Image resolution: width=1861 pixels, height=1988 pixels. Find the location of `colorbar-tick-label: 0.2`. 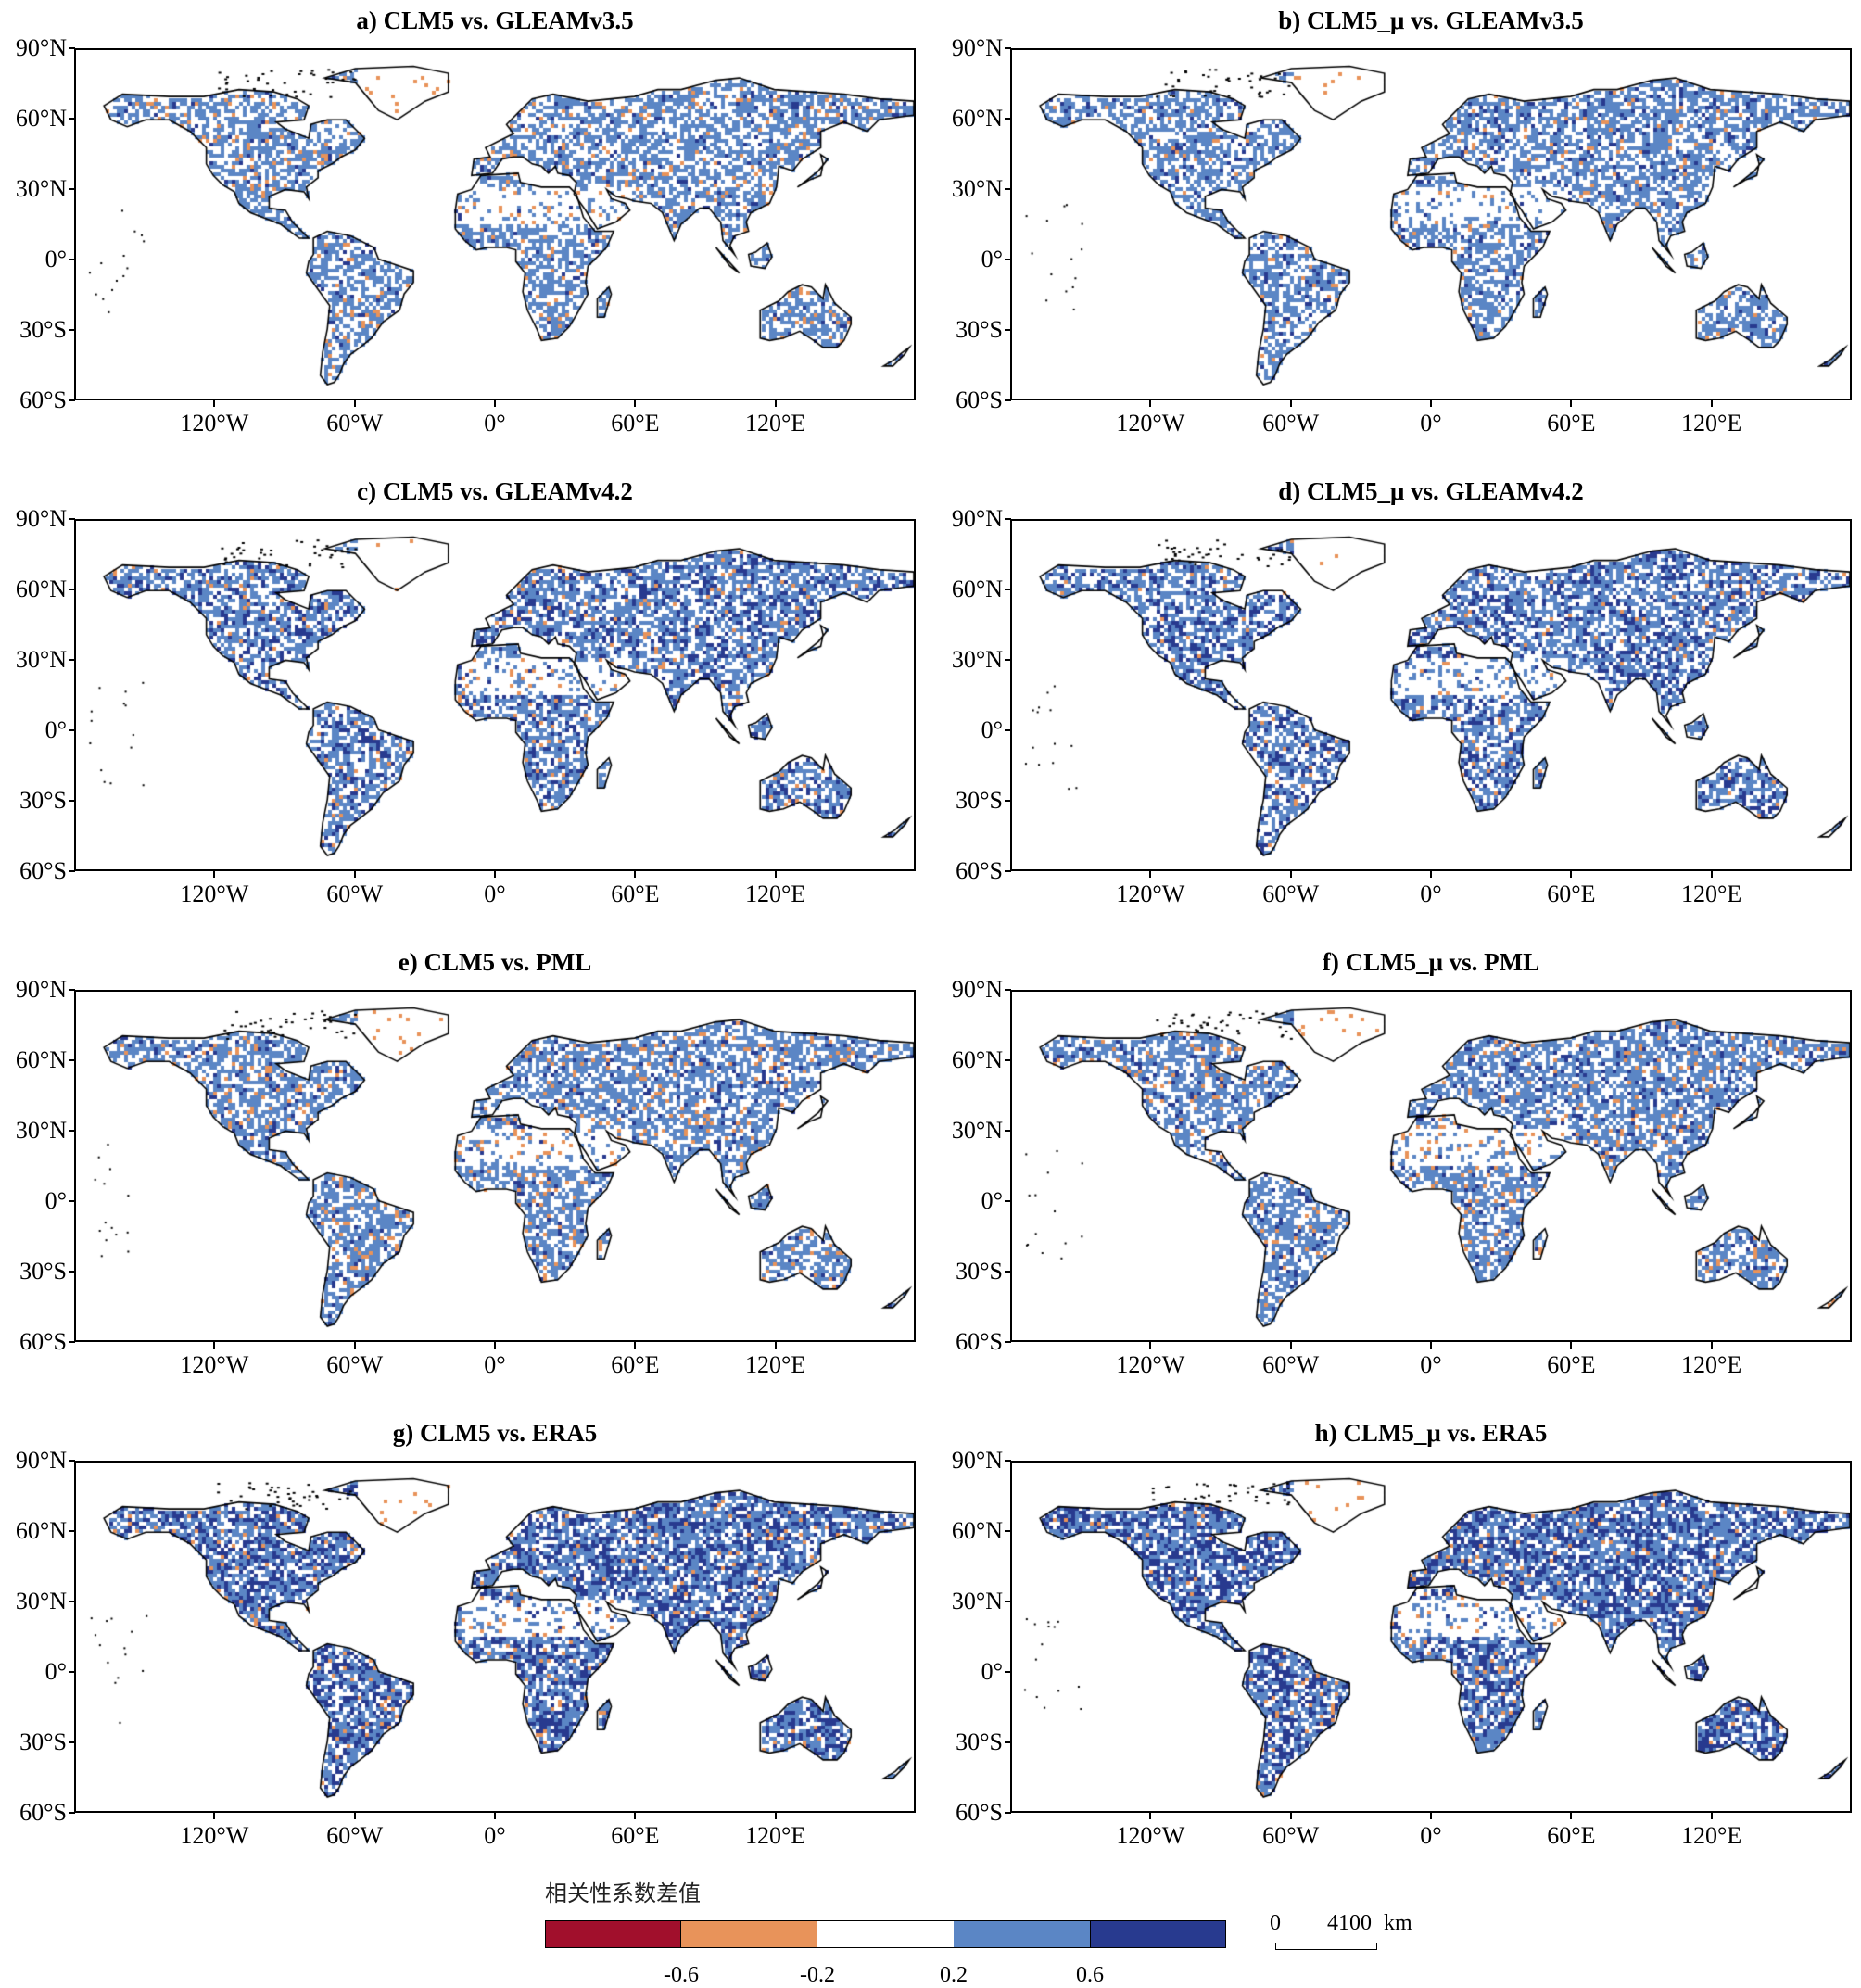

colorbar-tick-label: 0.2 is located at coordinates (954, 1975).